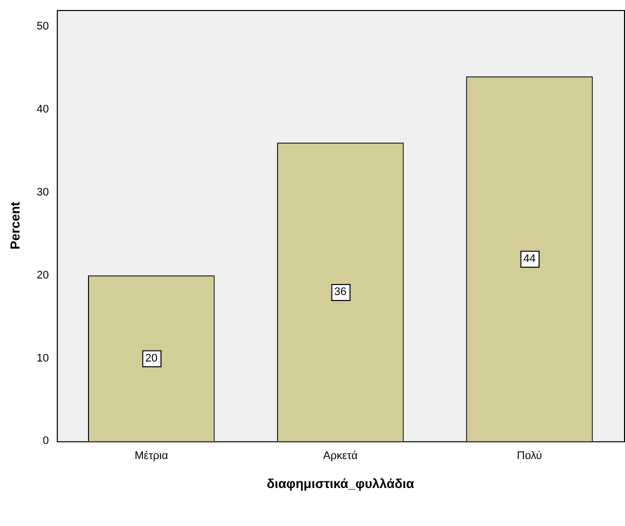 The image size is (625, 526). What do you see at coordinates (42, 110) in the screenshot?
I see `y-tick-label: 40` at bounding box center [42, 110].